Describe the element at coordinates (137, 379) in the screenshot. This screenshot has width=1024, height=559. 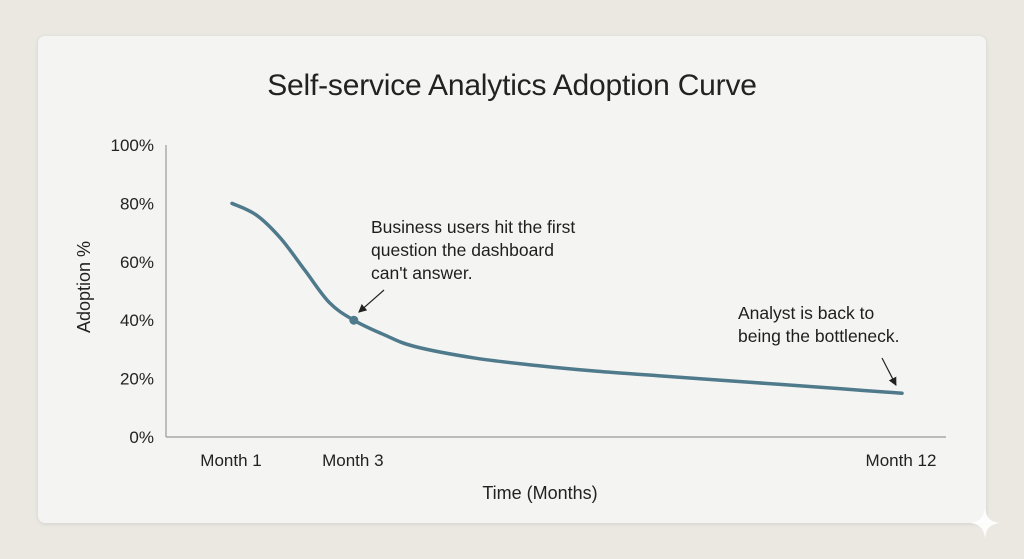
I see `y-tick-label: 20%` at that location.